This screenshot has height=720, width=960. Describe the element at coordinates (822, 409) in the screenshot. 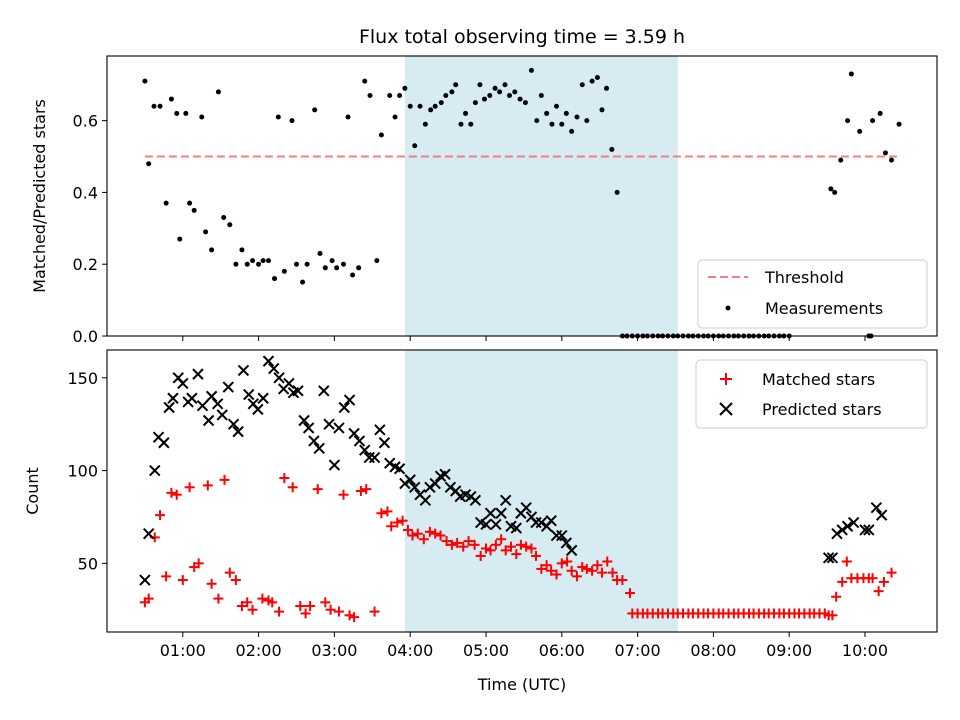

I see `legend-predicted-label: Predicted stars` at that location.